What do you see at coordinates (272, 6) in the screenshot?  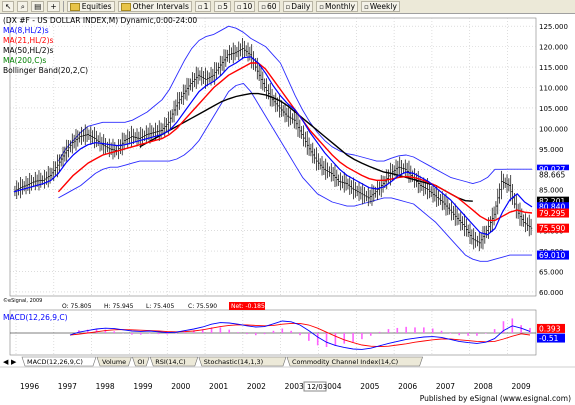 I see `interval-label: 60` at bounding box center [272, 6].